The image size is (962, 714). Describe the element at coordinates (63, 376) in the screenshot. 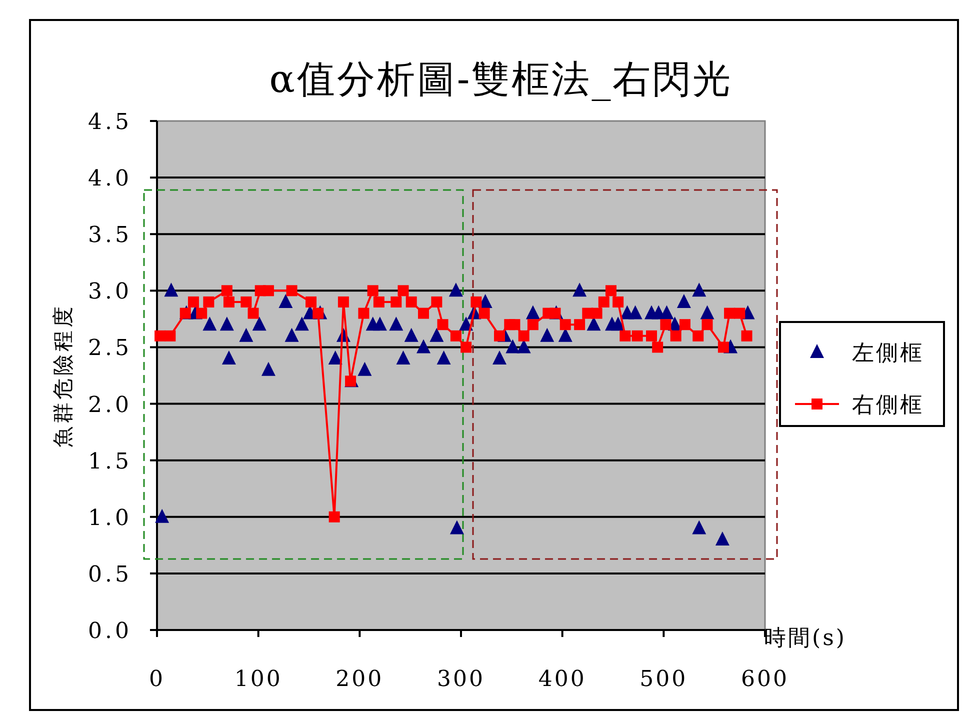

I see `y-axis-title: 魚群危險程度` at that location.